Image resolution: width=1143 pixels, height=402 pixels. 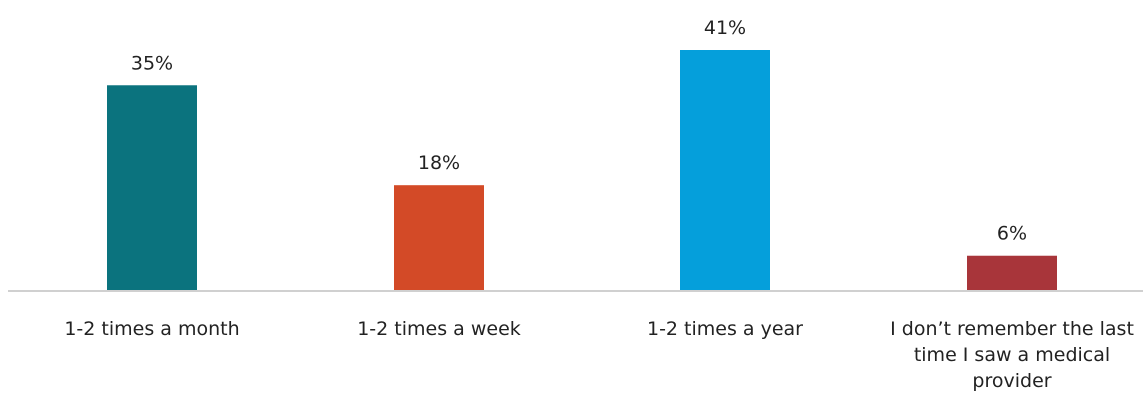 I want to click on category-label-line: provider, so click(x=1011, y=381).